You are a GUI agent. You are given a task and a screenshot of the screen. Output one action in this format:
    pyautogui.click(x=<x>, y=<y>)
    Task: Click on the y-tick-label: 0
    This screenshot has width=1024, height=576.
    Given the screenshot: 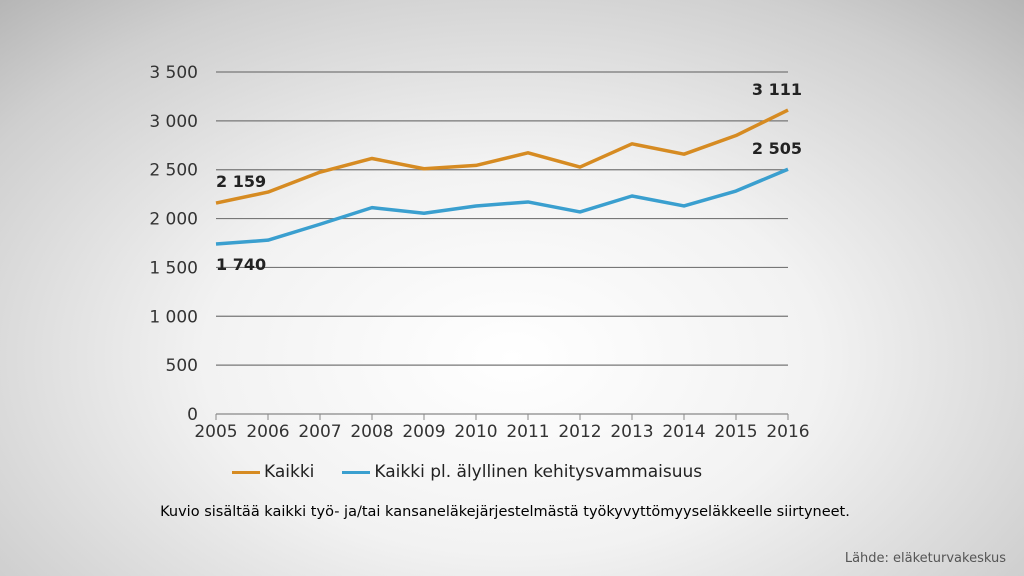 What is the action you would take?
    pyautogui.click(x=192, y=415)
    